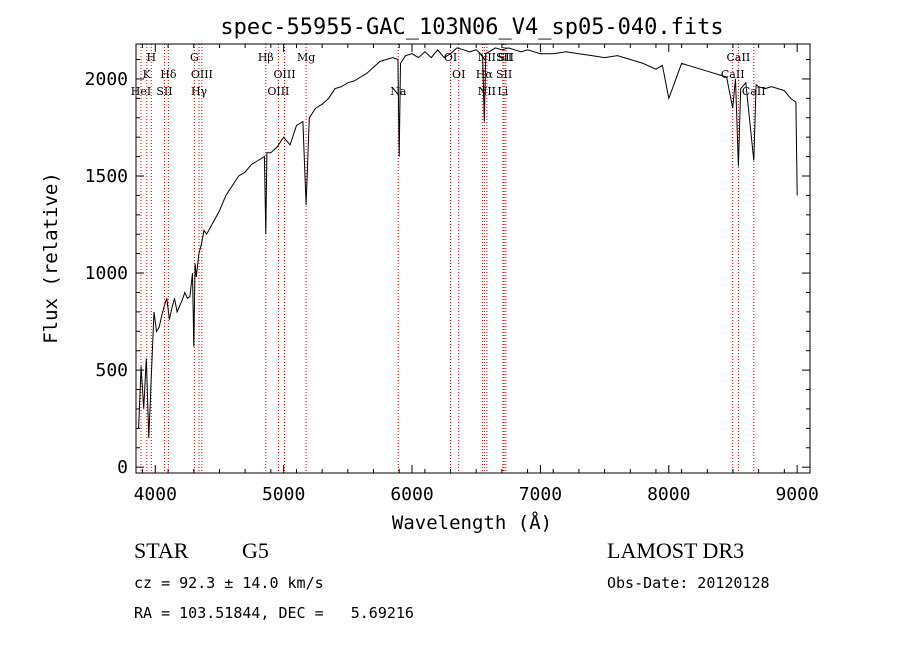 This screenshot has width=900, height=649. I want to click on cz-value: cz = 92.3 ± 14.0 km/s, so click(229, 583).